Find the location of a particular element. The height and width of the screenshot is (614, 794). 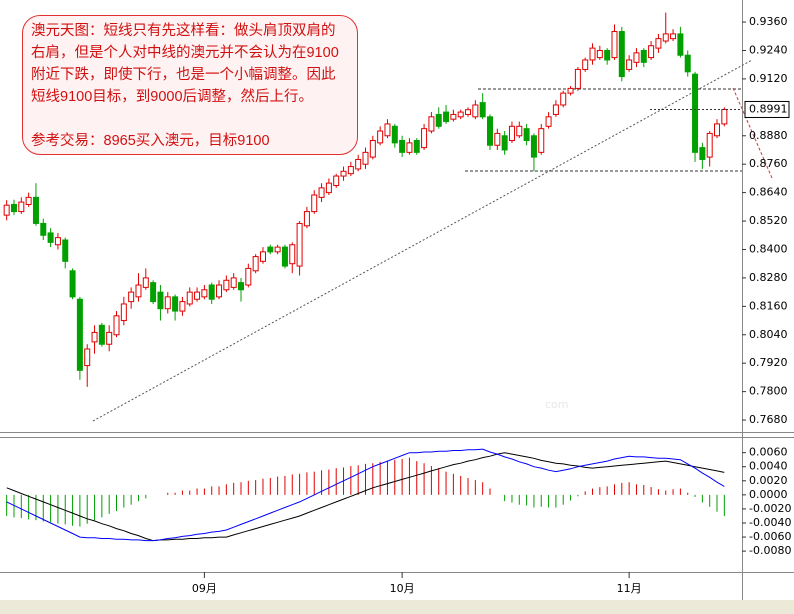

y-tick-label: -0.0080 is located at coordinates (770, 550).